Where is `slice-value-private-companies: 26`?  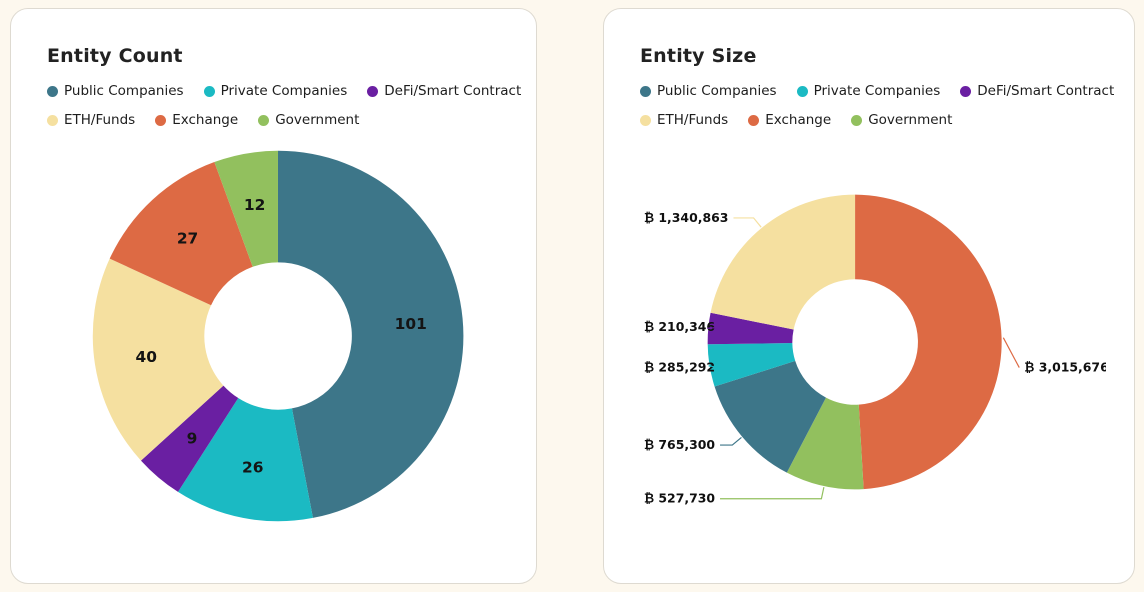
slice-value-private-companies: 26 is located at coordinates (252, 467).